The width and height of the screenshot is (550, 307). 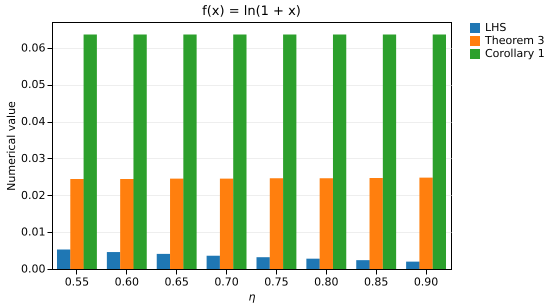 What do you see at coordinates (176, 282) in the screenshot?
I see `x-tick-label: 0.65` at bounding box center [176, 282].